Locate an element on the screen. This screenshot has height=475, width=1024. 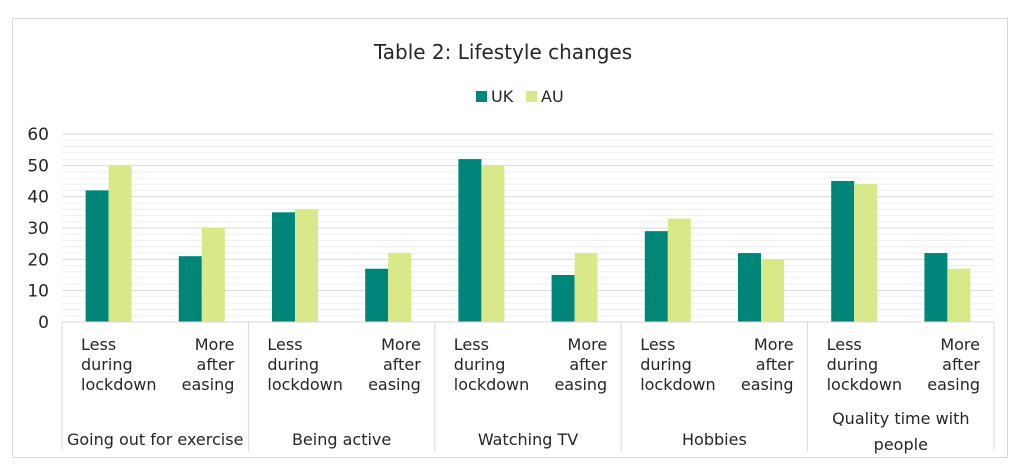
y-axis-ticks: 0 10 20 30 40 50 60 is located at coordinates (38, 229).